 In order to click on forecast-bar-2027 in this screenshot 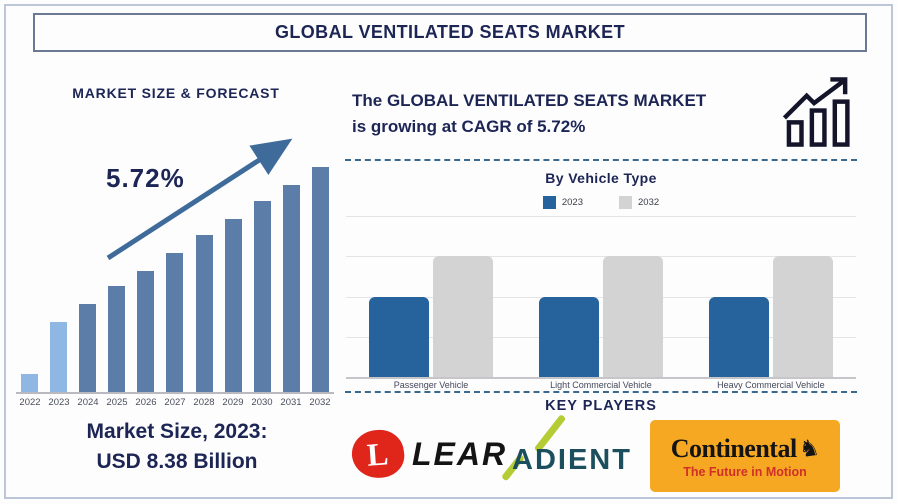, I will do `click(175, 322)`.